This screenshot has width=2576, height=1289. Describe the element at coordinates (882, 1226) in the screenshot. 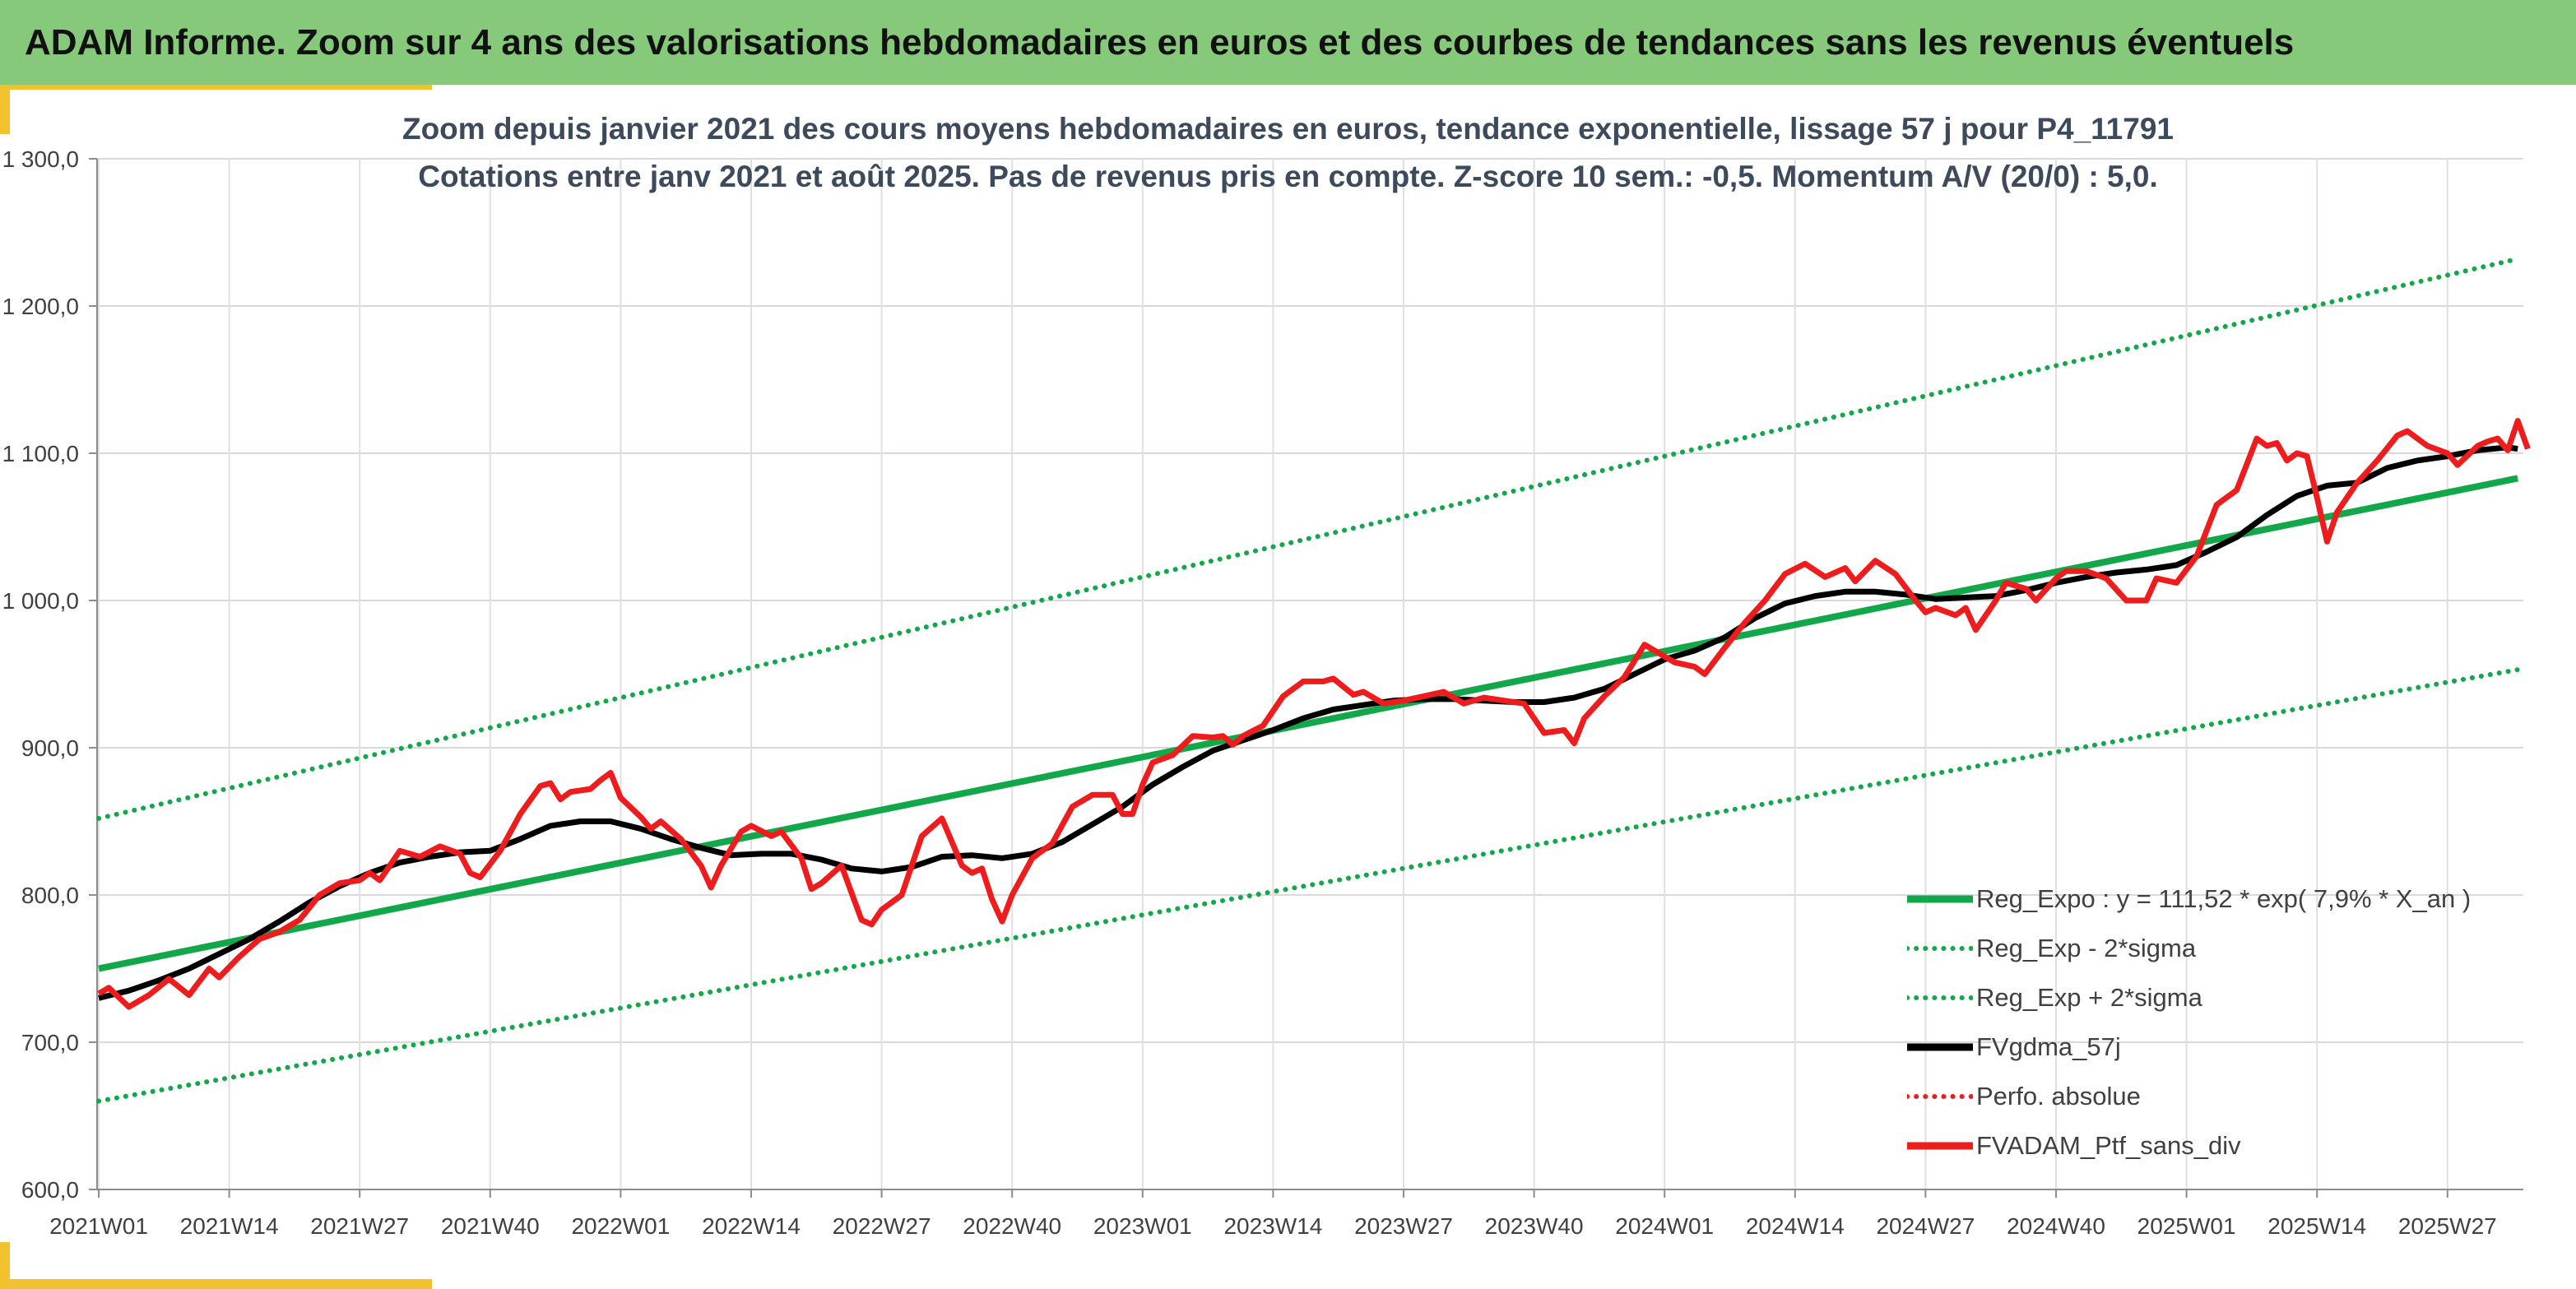

I see `x-tick-label: 2022W27` at that location.